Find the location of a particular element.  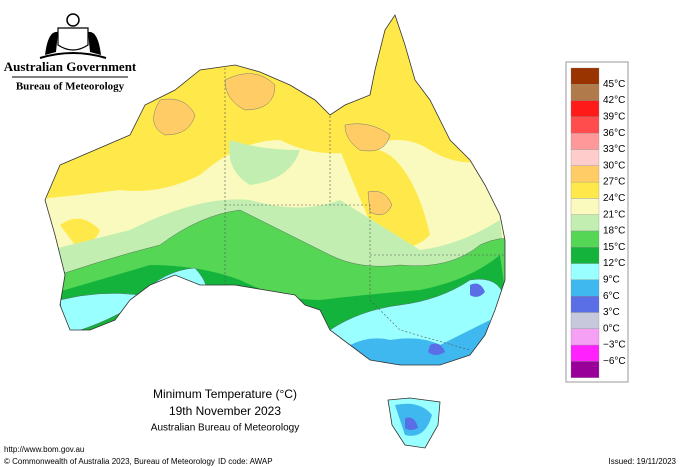

map-title: Minimum Temperature (°C) is located at coordinates (225, 394).